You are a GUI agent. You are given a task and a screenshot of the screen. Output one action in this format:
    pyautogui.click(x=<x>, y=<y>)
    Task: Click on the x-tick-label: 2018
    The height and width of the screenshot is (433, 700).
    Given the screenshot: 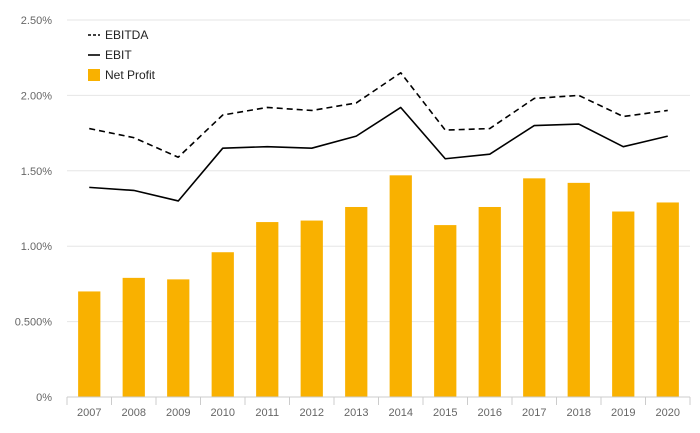 What is the action you would take?
    pyautogui.click(x=579, y=413)
    